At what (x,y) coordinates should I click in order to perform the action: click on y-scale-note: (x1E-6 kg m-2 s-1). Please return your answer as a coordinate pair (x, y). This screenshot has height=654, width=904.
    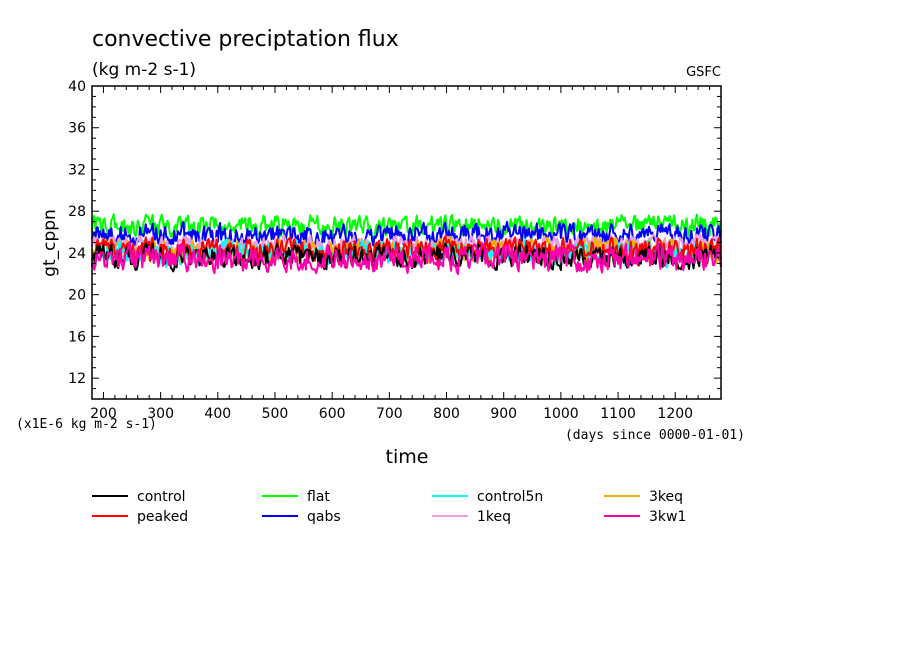
    Looking at the image, I should click on (86, 424).